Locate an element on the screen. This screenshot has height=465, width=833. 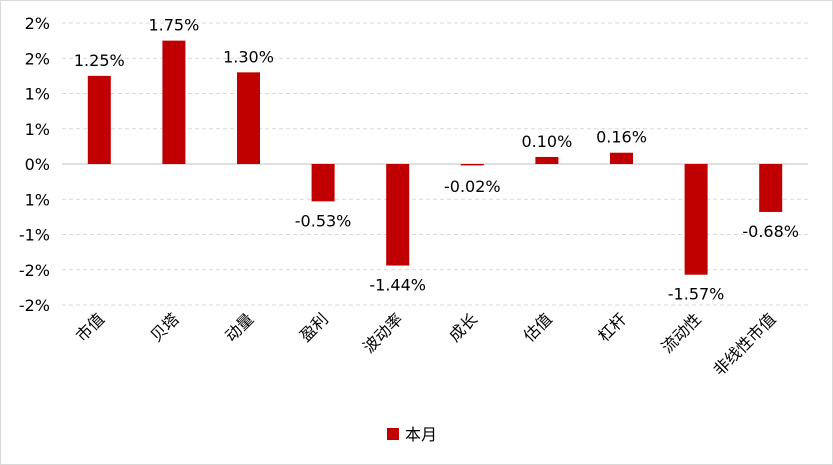
x-category-label: 流动性 is located at coordinates (681, 332).